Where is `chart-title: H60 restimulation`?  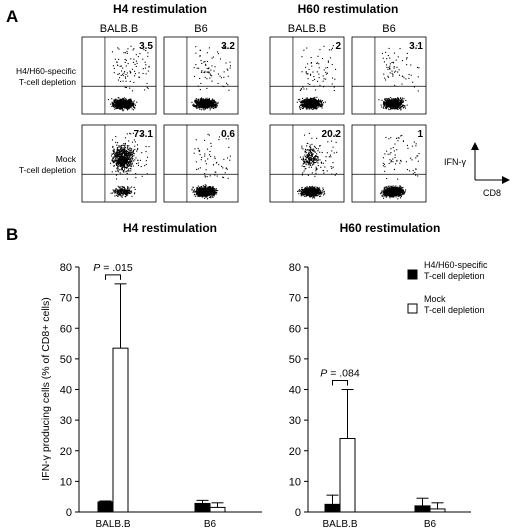
chart-title: H60 restimulation is located at coordinates (390, 228).